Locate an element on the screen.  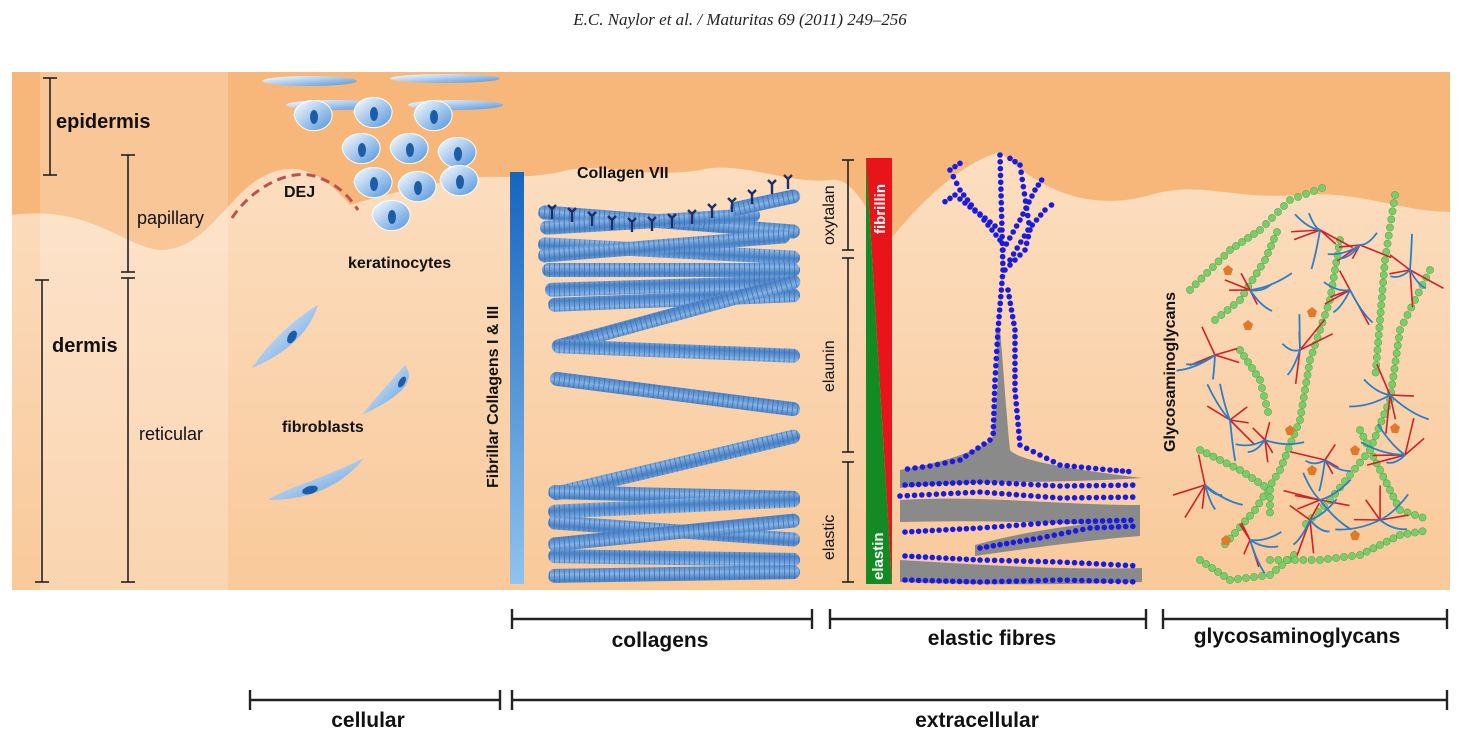
dej-line is located at coordinates (295, 195).